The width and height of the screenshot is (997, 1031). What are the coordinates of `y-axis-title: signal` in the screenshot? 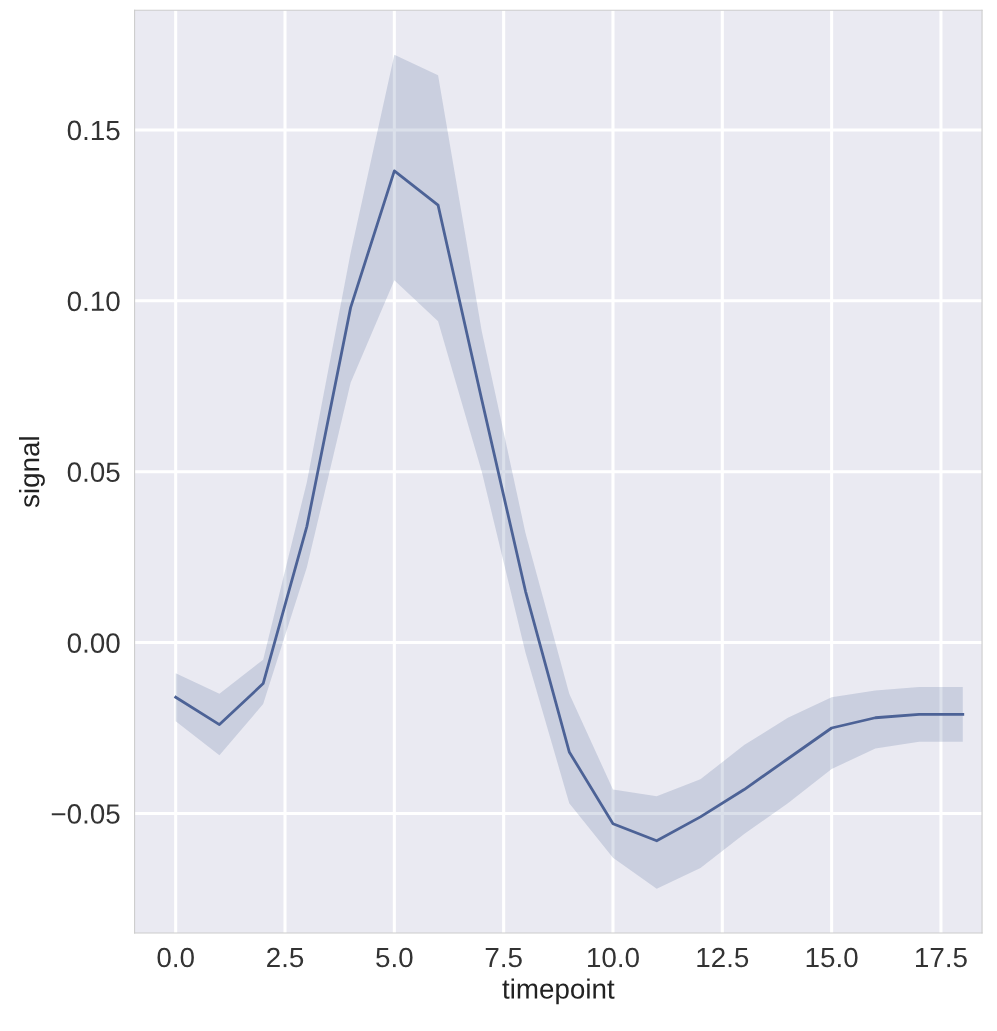 It's located at (31, 472).